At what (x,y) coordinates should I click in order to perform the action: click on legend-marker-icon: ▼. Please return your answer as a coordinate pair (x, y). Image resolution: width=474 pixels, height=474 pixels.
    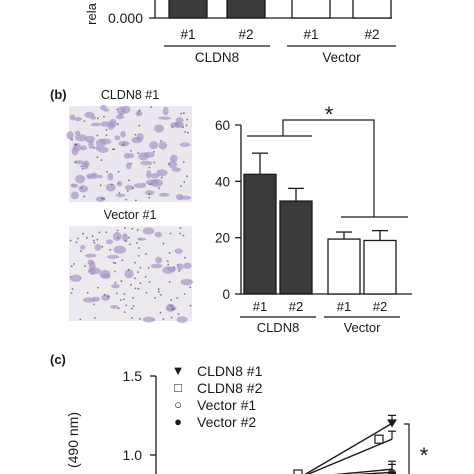
    Looking at the image, I should click on (178, 370).